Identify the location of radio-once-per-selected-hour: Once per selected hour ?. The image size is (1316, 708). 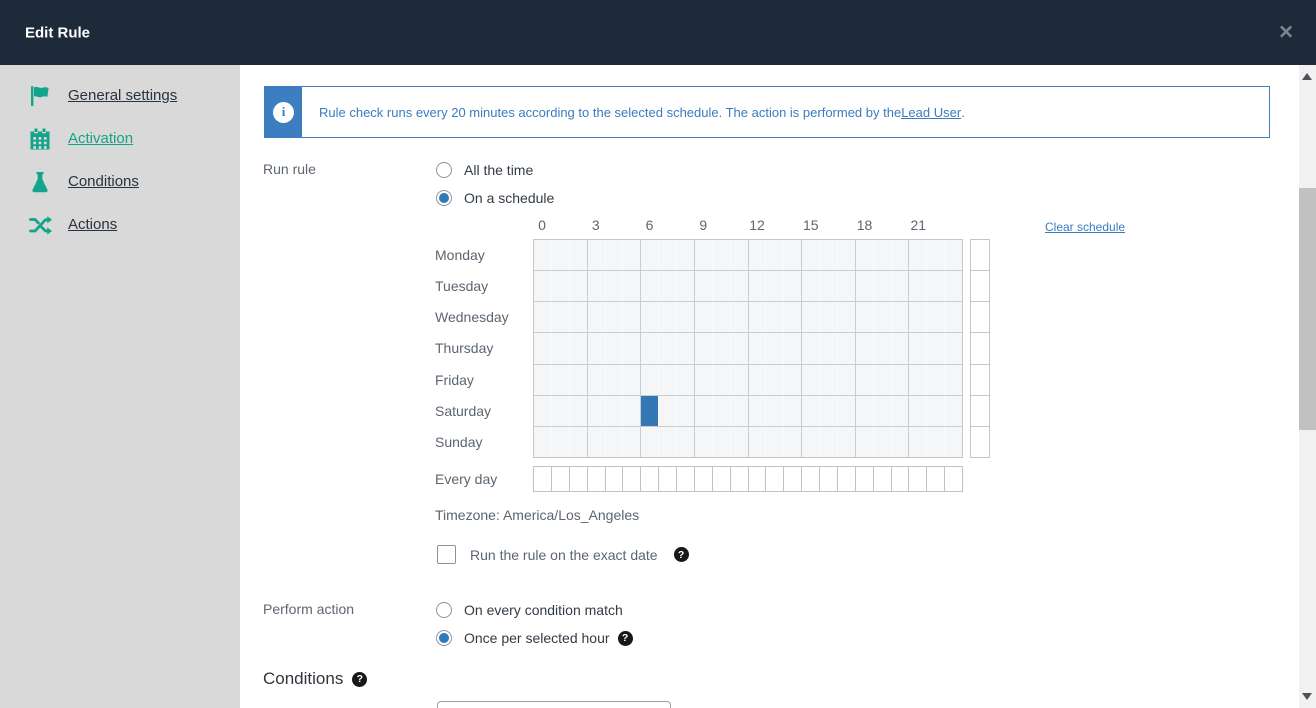
(534, 638).